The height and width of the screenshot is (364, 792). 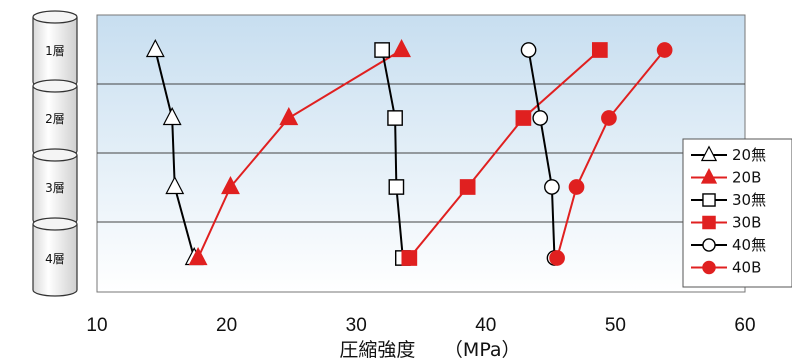 What do you see at coordinates (728, 200) in the screenshot?
I see `legend-item: 30無` at bounding box center [728, 200].